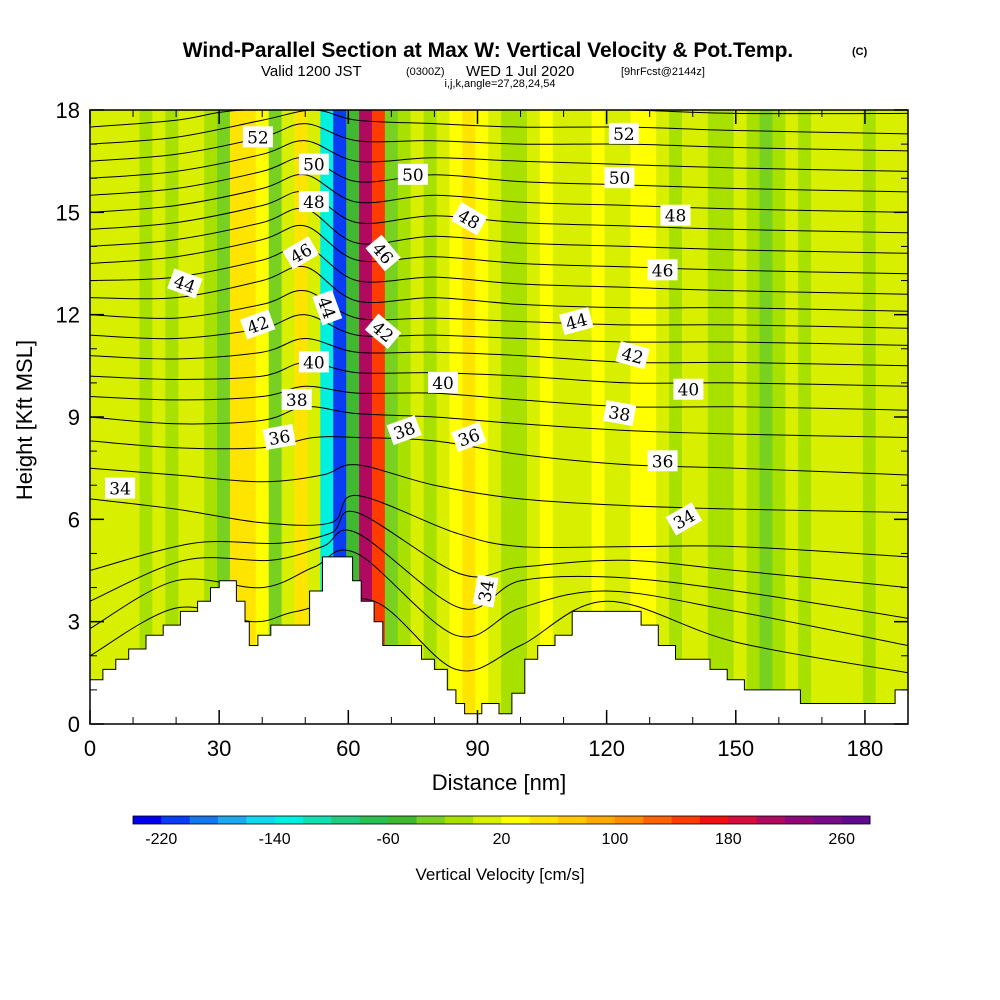 The height and width of the screenshot is (1000, 1000). What do you see at coordinates (74, 519) in the screenshot?
I see `y-tick-label: 6` at bounding box center [74, 519].